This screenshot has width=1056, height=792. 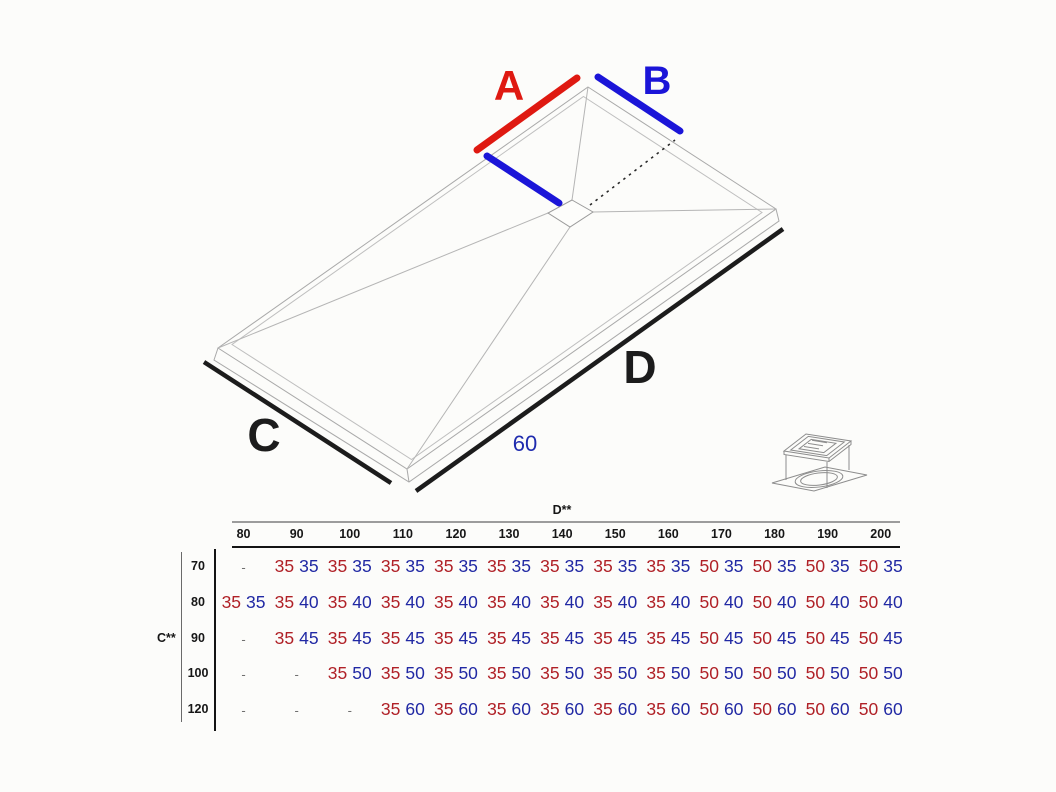 I want to click on dimension-line-d, so click(x=599, y=360).